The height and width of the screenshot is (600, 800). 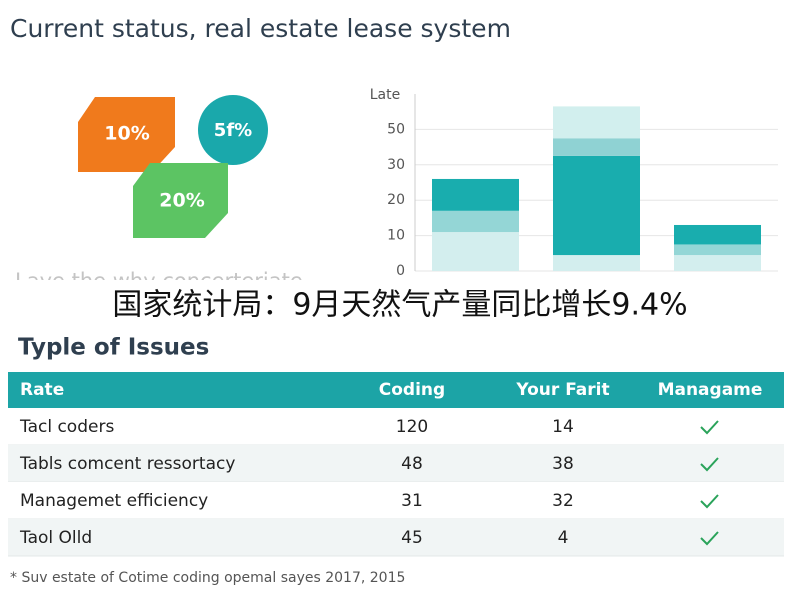 I want to click on table-header-cell: Your Farit, so click(x=562, y=390).